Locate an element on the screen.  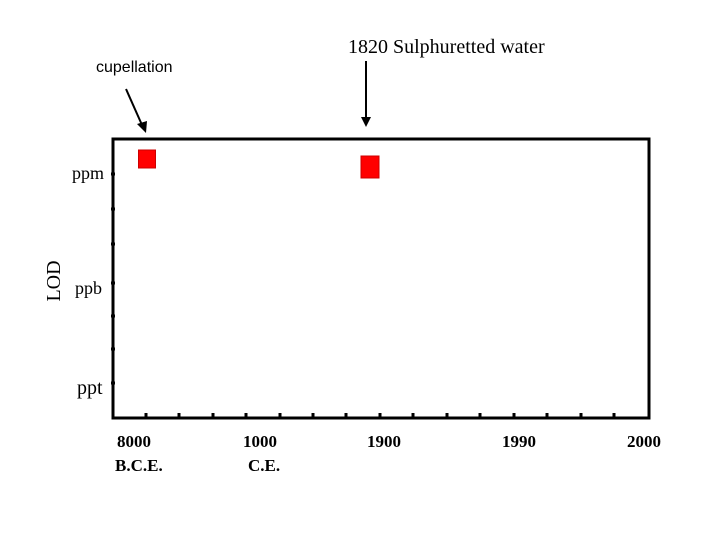
annotation-sulphuretted-water: 1820 Sulphuretted water is located at coordinates (446, 47).